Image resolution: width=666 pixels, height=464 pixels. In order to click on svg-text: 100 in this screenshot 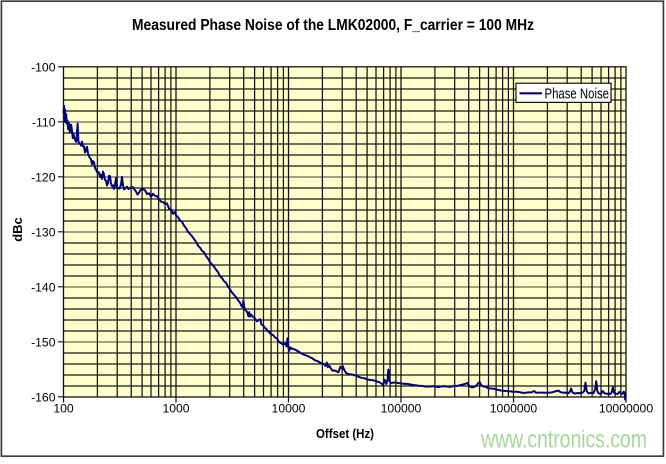, I will do `click(63, 409)`.